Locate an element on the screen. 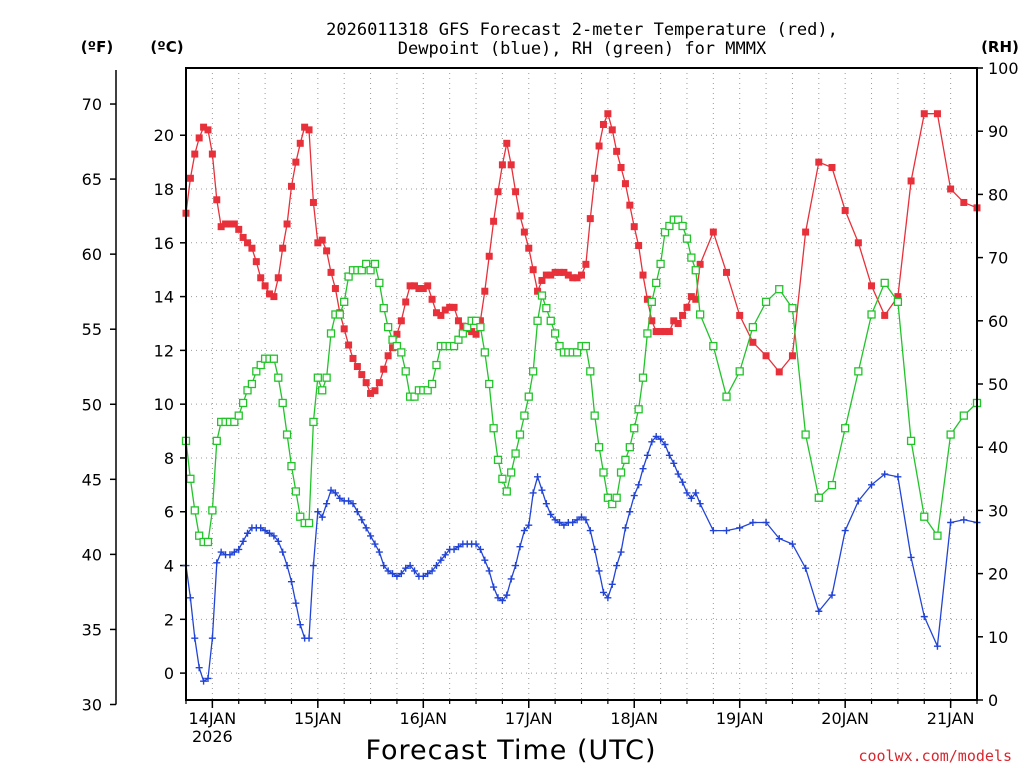 Image resolution: width=1024 pixels, height=768 pixels. fahrenheit-tick-label: 30 is located at coordinates (92, 705).